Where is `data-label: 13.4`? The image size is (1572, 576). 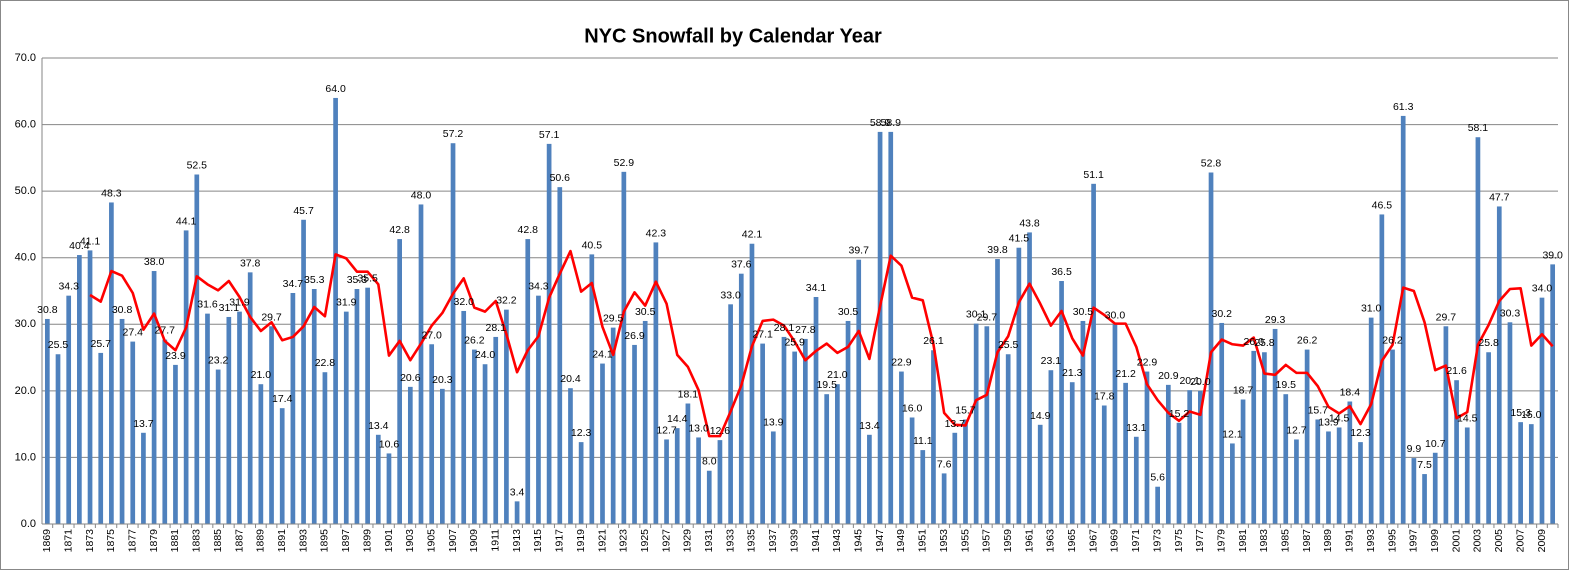
data-label: 13.4 is located at coordinates (378, 426).